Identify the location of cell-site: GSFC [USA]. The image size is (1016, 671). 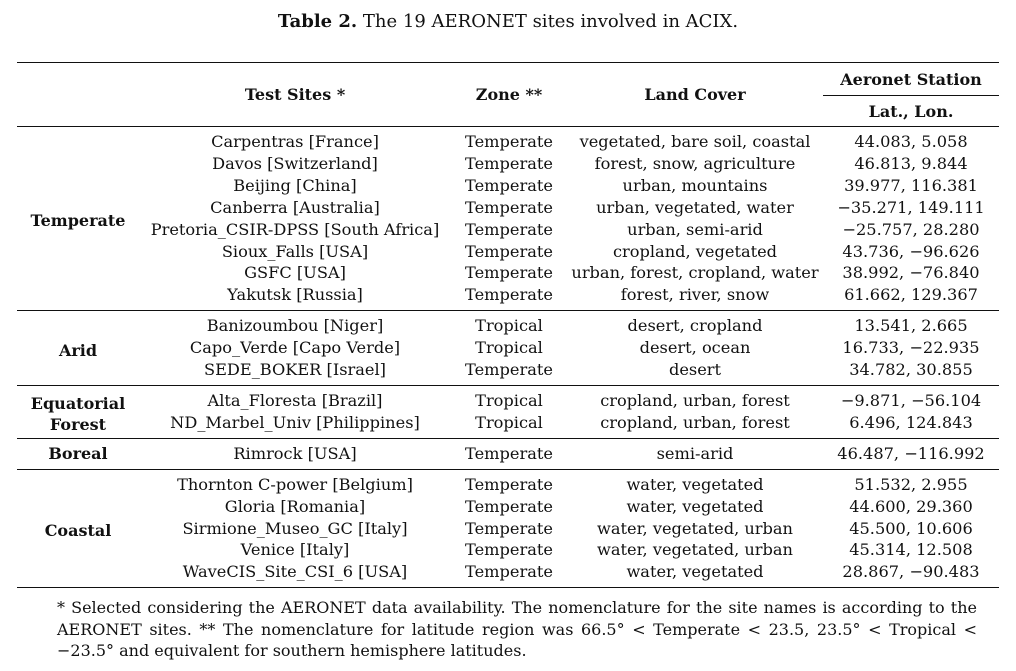
(295, 273).